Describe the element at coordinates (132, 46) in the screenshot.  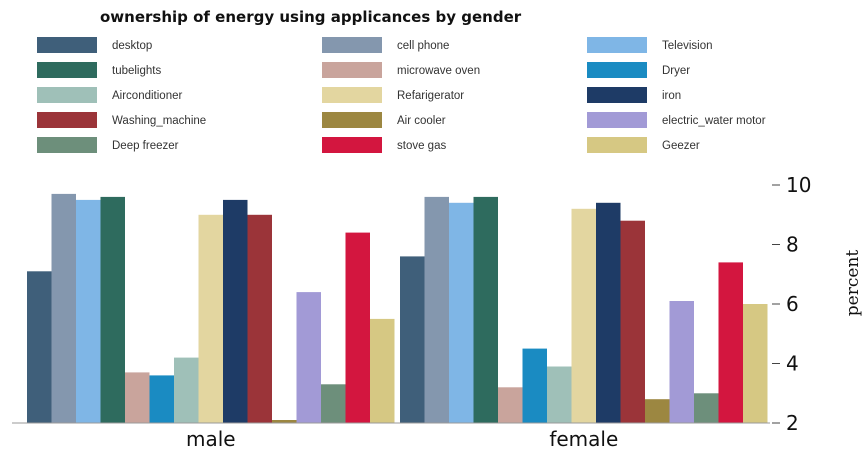
I see `legend-label: desktop` at that location.